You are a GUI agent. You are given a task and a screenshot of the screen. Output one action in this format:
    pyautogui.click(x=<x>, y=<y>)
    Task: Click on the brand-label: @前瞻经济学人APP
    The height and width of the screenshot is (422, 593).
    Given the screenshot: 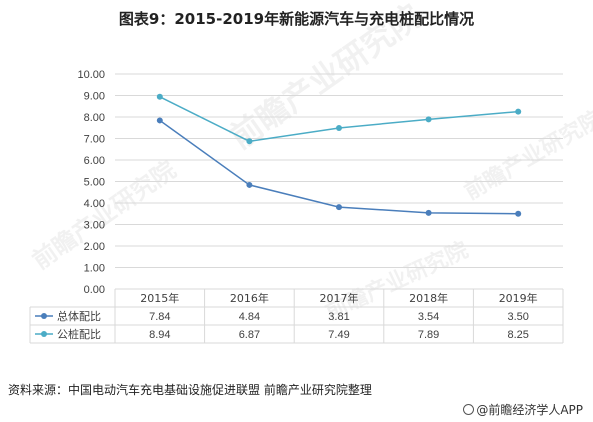 What is the action you would take?
    pyautogui.click(x=523, y=409)
    